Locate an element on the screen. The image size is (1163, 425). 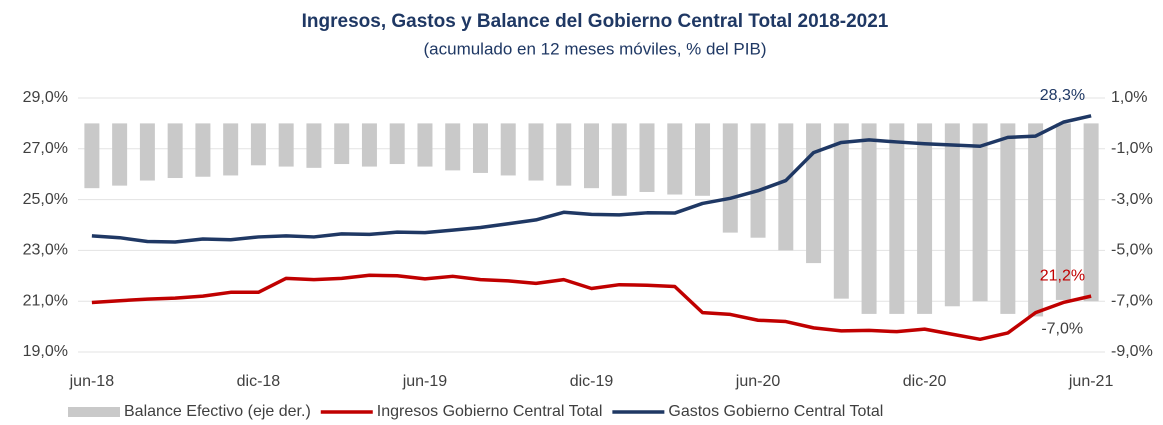
y2-tick-label: -7,0% is located at coordinates (1132, 300).